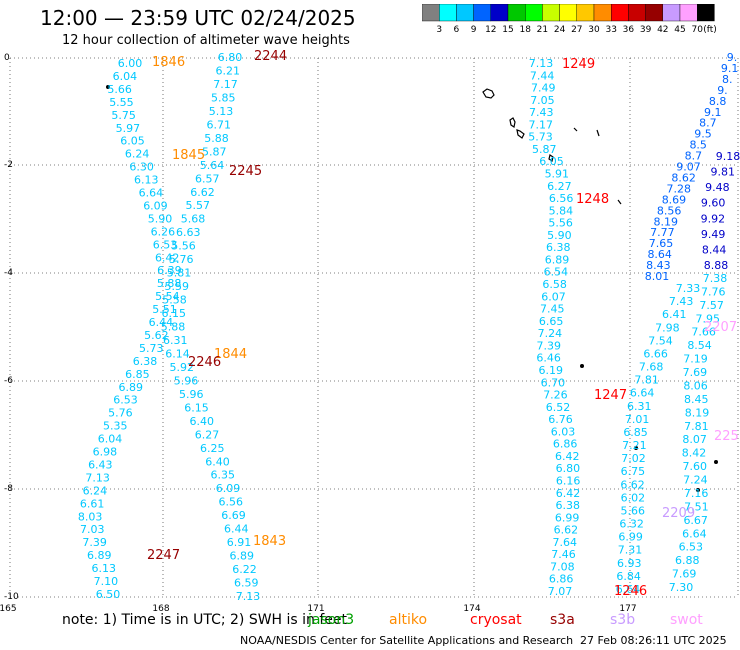 Image resolution: width=740 pixels, height=650 pixels. I want to click on wave-height-value: 5.73, so click(540, 137).